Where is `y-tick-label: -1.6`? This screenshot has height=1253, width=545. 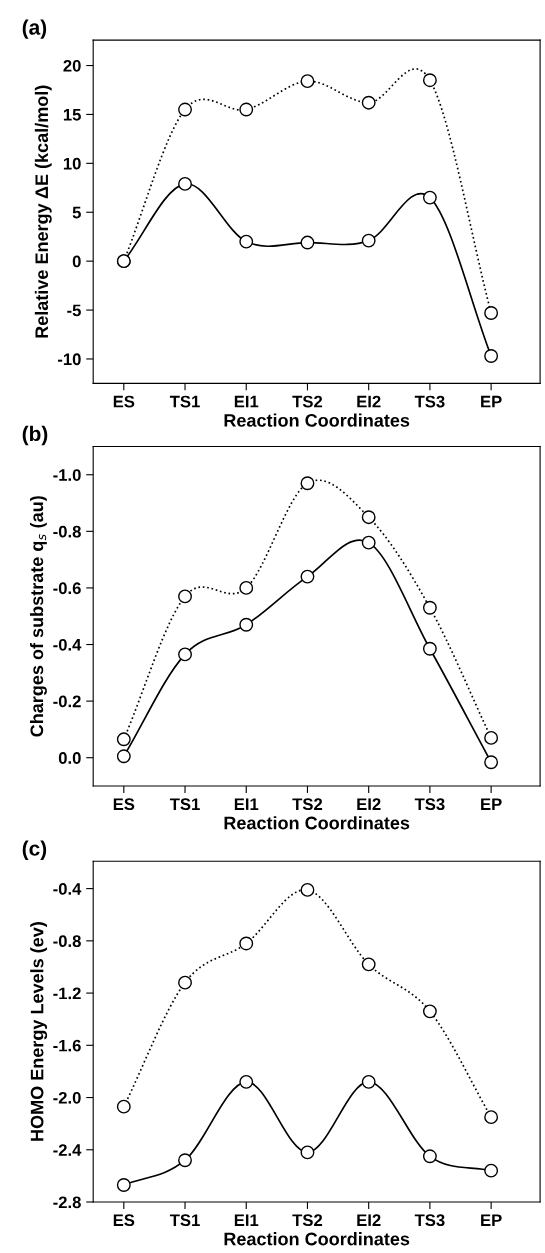
y-tick-label: -1.6 is located at coordinates (67, 1045).